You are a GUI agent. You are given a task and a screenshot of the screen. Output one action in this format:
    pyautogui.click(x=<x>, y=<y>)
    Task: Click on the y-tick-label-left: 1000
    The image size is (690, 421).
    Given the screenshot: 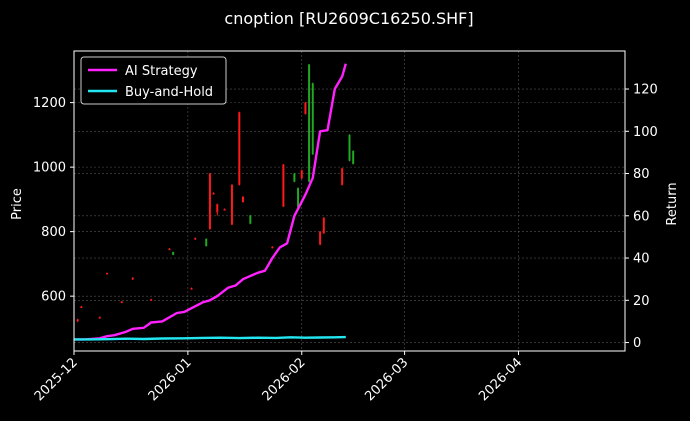 What is the action you would take?
    pyautogui.click(x=49, y=168)
    